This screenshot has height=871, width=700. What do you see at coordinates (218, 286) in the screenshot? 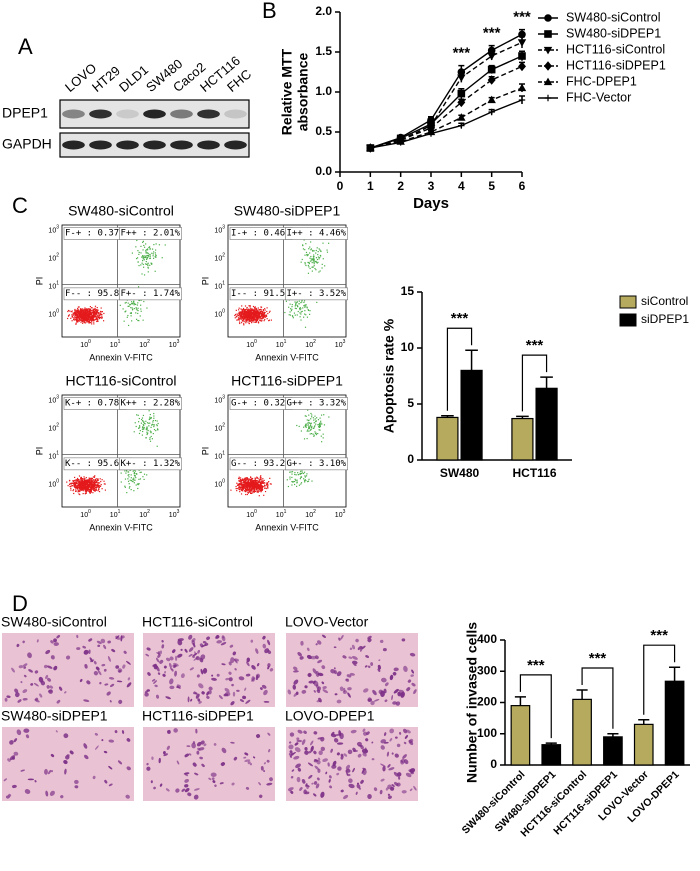
I see `tick-base: 10` at bounding box center [218, 286].